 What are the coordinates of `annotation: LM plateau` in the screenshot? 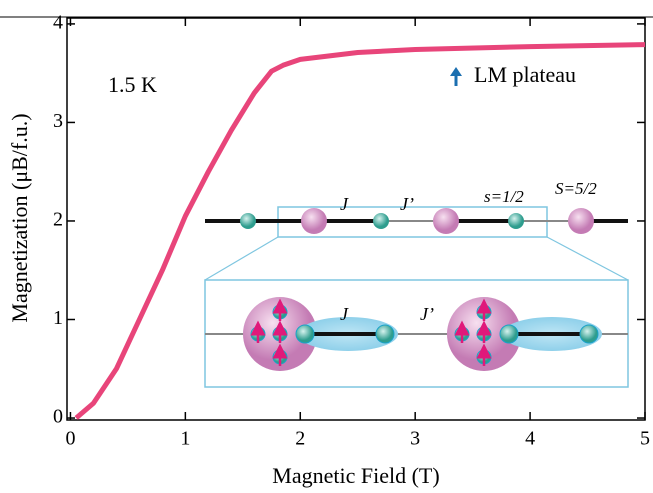 It's located at (525, 74).